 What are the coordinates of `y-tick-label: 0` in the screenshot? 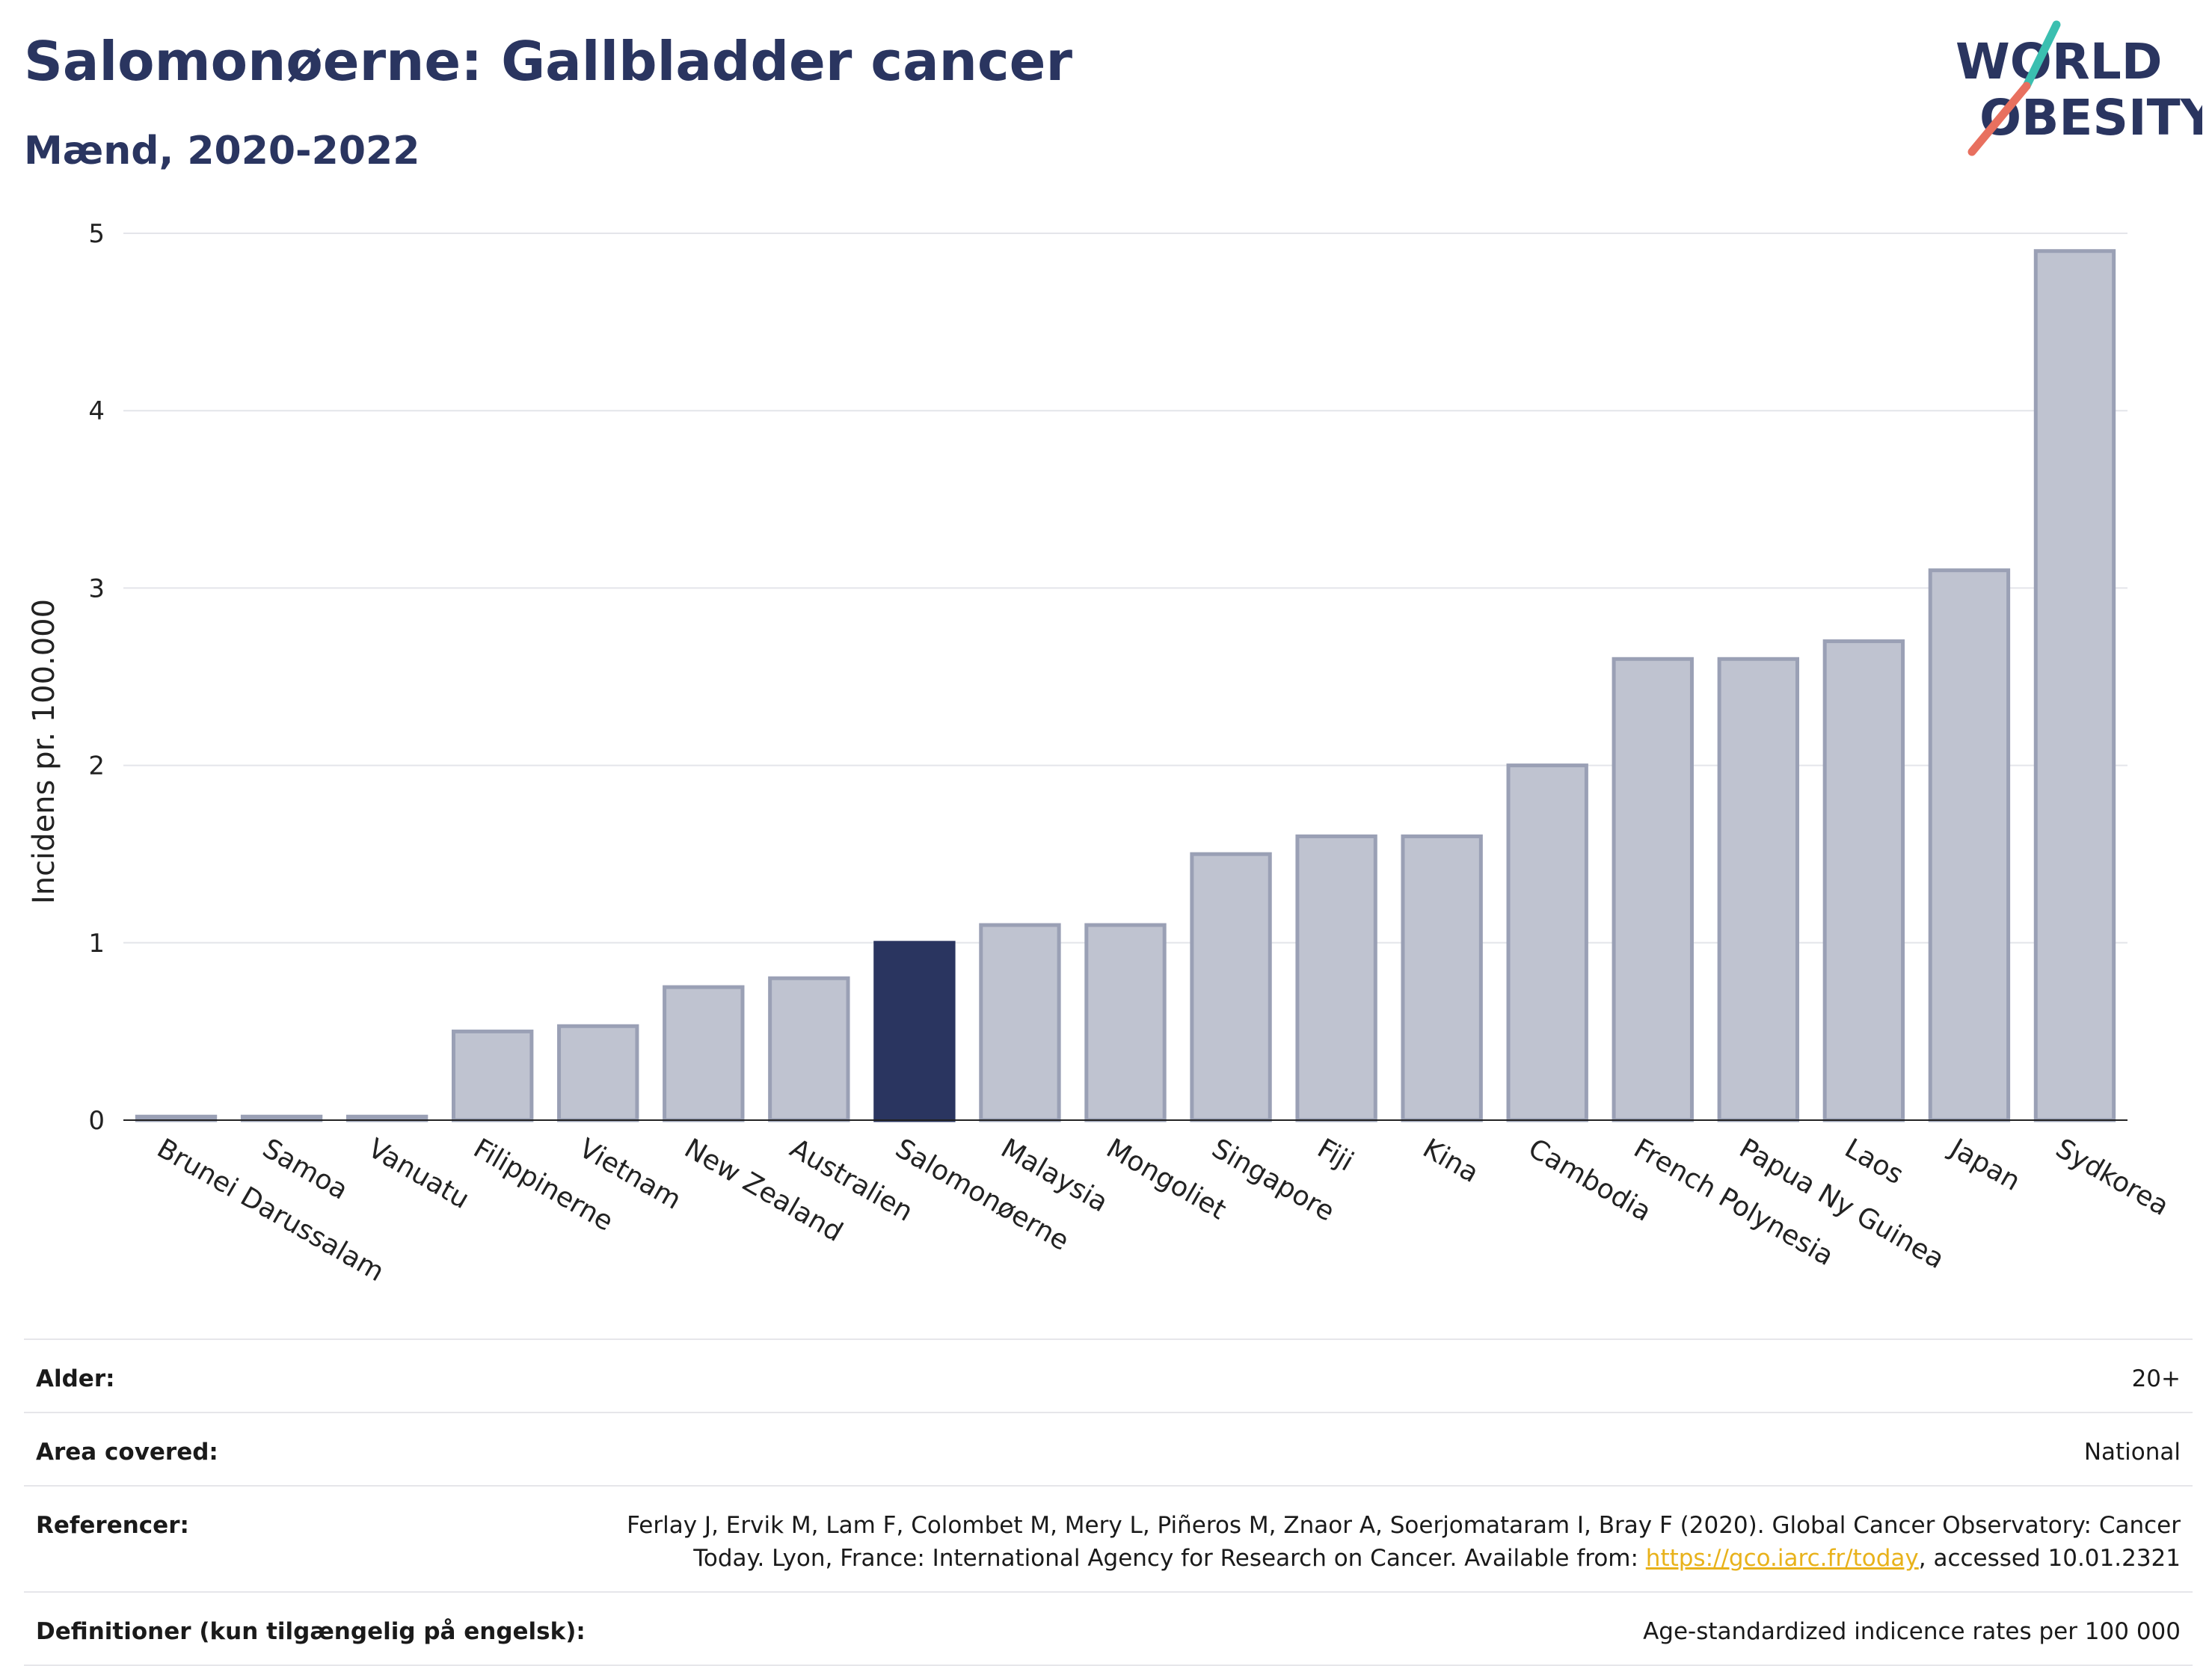 It's located at (96, 1121).